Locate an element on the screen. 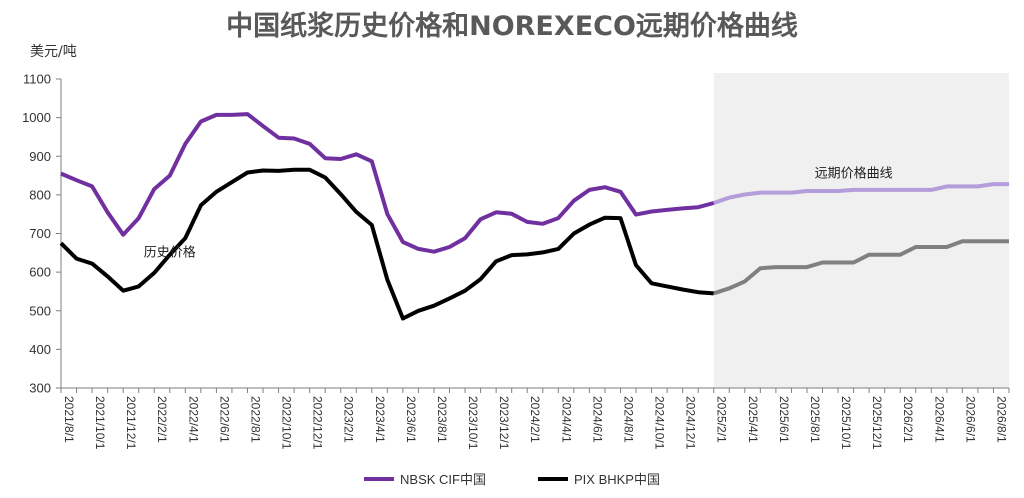  legend-label-nbsk: NBSK CIF中国 is located at coordinates (443, 479).